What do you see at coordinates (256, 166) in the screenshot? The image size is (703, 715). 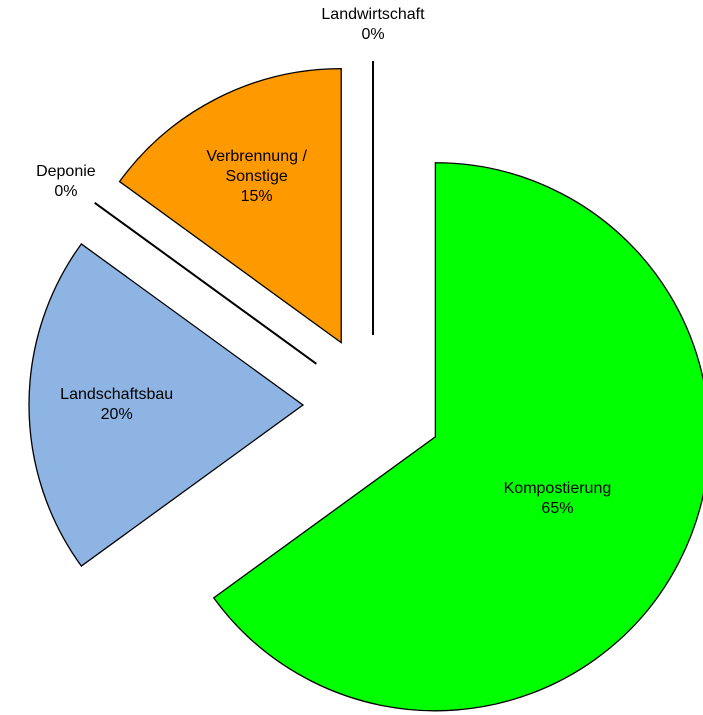 I see `label-line: Verbrennung / Sonstige` at bounding box center [256, 166].